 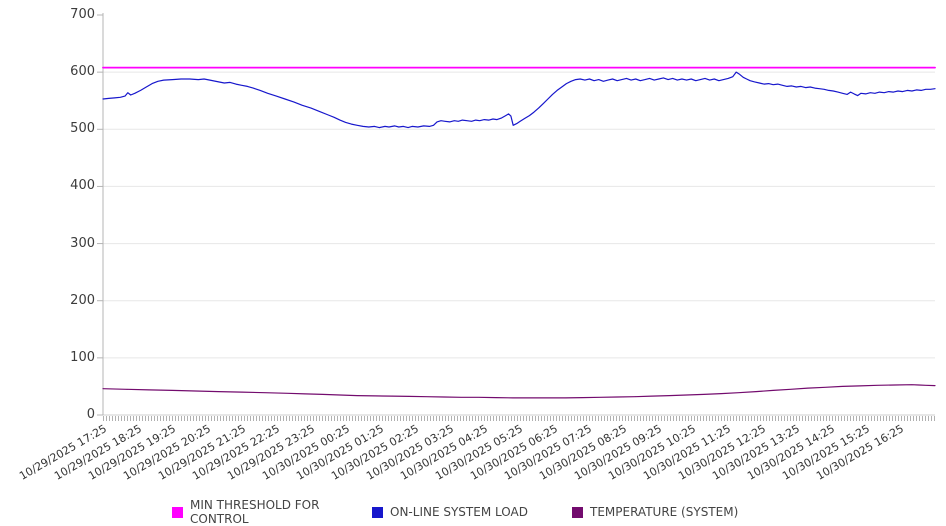 What do you see at coordinates (519, 100) in the screenshot?
I see `series-on-line-system-load` at bounding box center [519, 100].